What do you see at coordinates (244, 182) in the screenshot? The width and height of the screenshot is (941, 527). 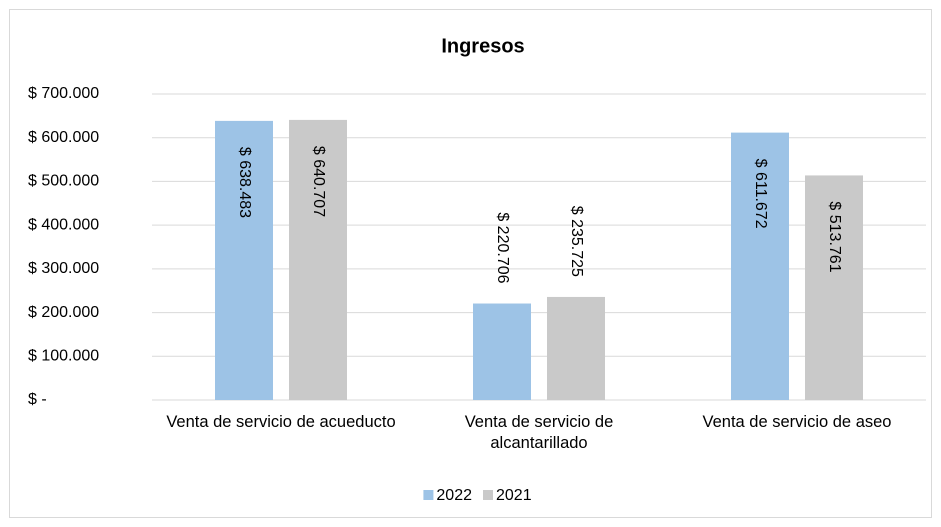 I see `data-label: $ 638.483` at bounding box center [244, 182].